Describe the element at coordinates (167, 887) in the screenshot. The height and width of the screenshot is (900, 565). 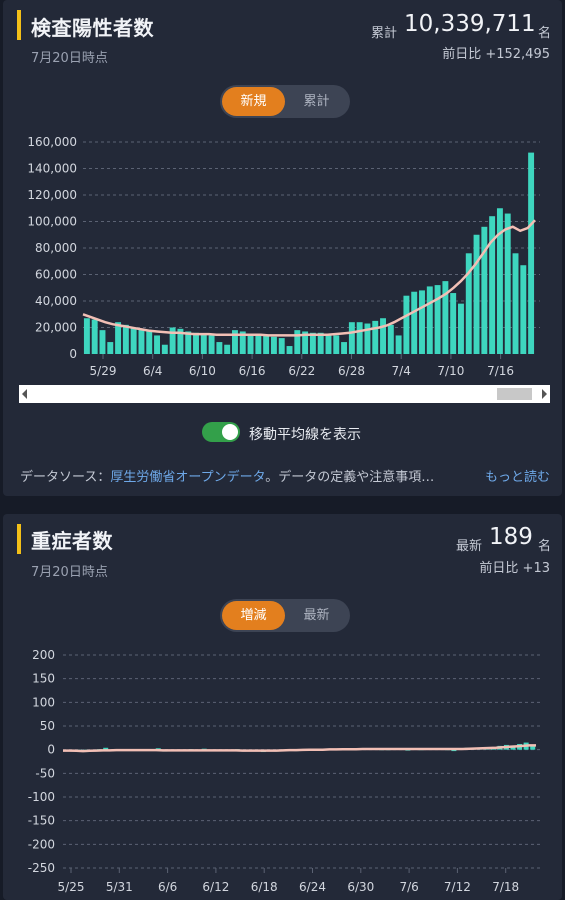
I see `x-tick-label: 6/6` at that location.